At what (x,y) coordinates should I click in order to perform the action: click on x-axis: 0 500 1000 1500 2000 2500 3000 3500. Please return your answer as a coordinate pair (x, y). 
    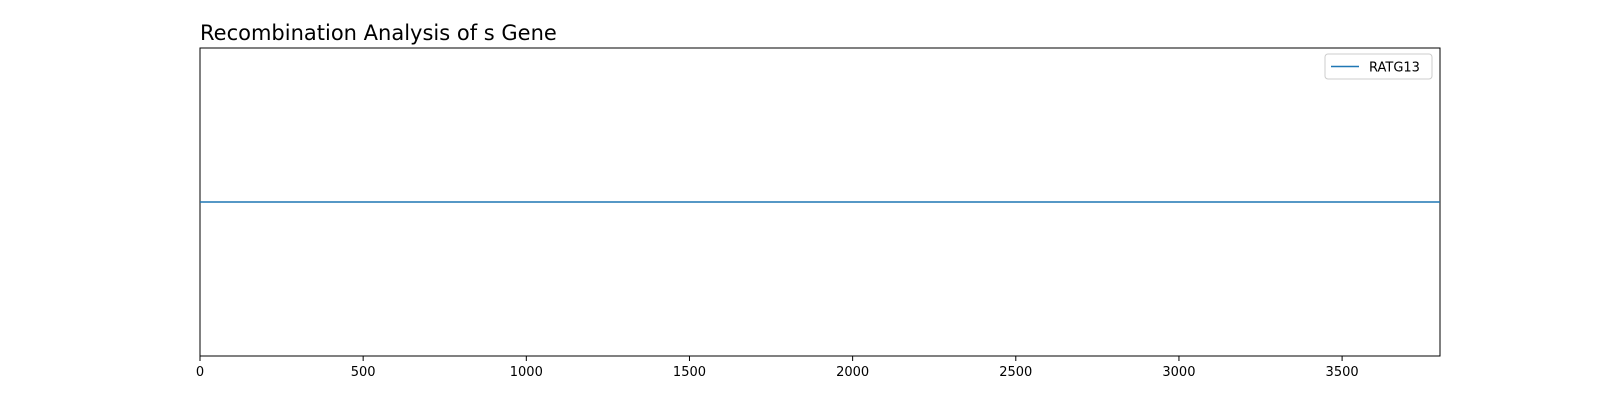
    Looking at the image, I should click on (777, 368).